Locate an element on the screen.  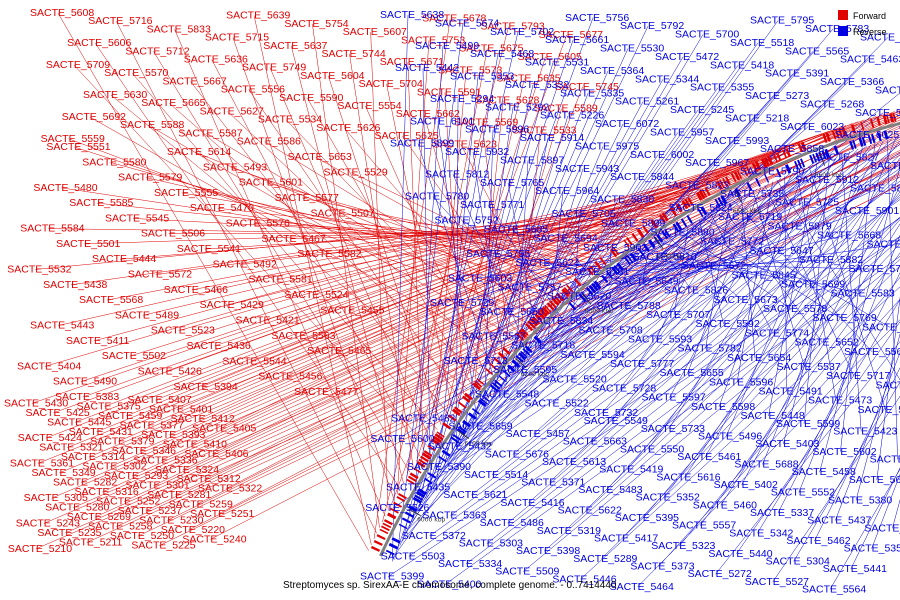
reverse-gene-label: SACTE_5334 is located at coordinates (470, 564).